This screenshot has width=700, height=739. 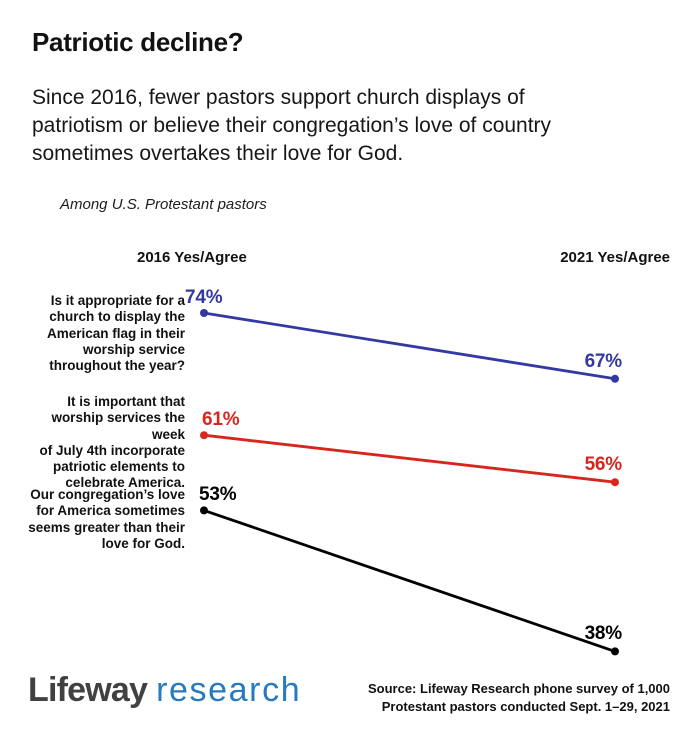 What do you see at coordinates (117, 366) in the screenshot?
I see `question-label-line: throughout the year?` at bounding box center [117, 366].